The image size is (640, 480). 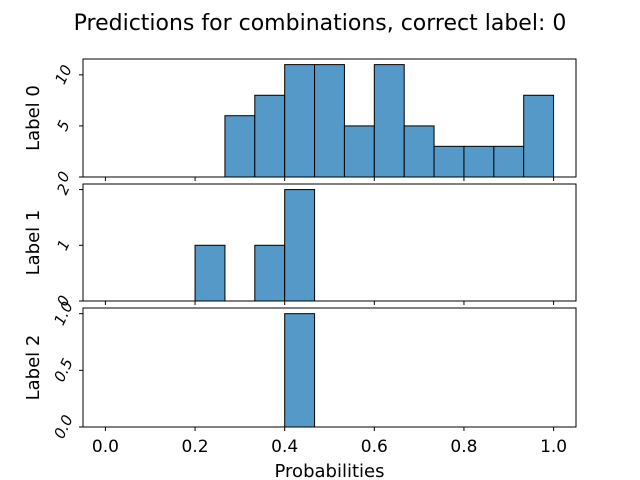 What do you see at coordinates (284, 447) in the screenshot?
I see `x-tick-label: 0.4` at bounding box center [284, 447].